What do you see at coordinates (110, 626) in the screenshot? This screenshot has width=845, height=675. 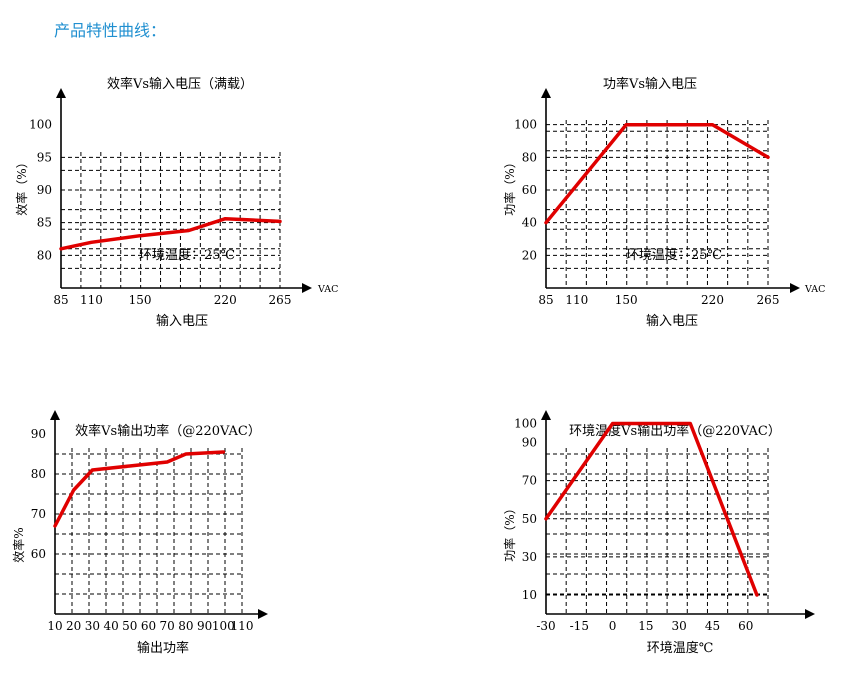 I see `x-tick-label: 40` at bounding box center [110, 626].